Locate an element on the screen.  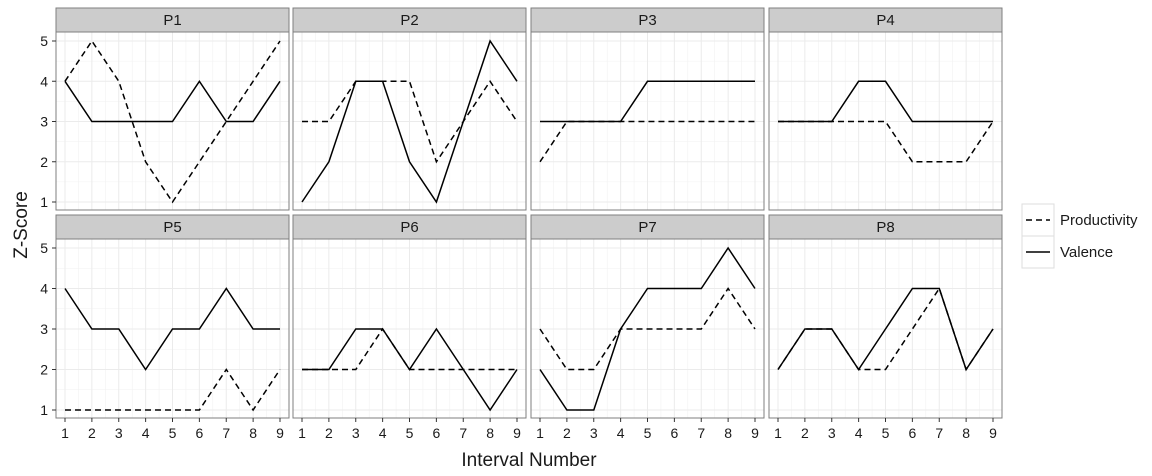
panel-p2: P2 is located at coordinates (409, 109).